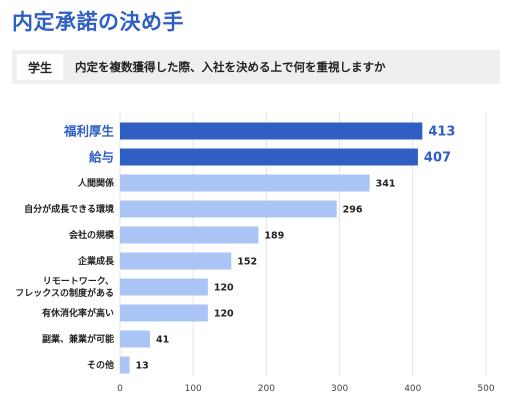 The image size is (508, 400). I want to click on value-label: 407, so click(437, 158).